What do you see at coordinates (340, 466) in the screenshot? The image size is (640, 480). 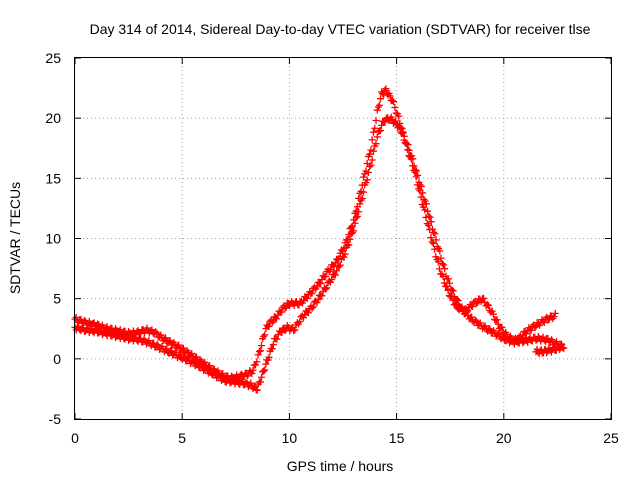 I see `x-axis-label: GPS time / hours` at bounding box center [340, 466].